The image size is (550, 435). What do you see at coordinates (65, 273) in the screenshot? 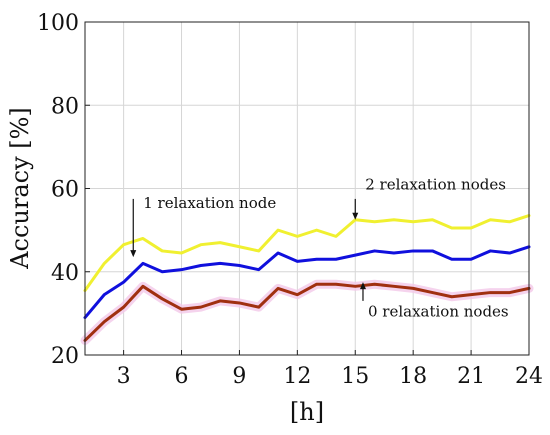
I see `y-tick-label: 40` at bounding box center [65, 273].